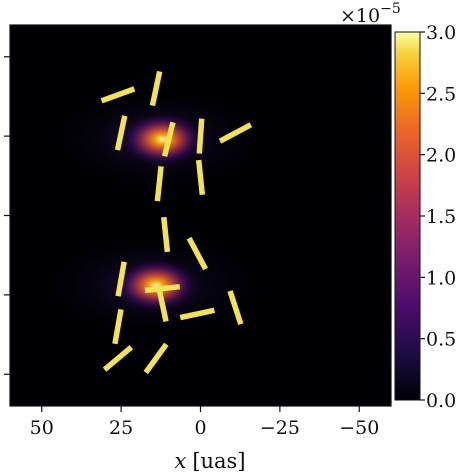 This screenshot has width=474, height=474. I want to click on colorbar-tick-label: 1.0, so click(441, 278).